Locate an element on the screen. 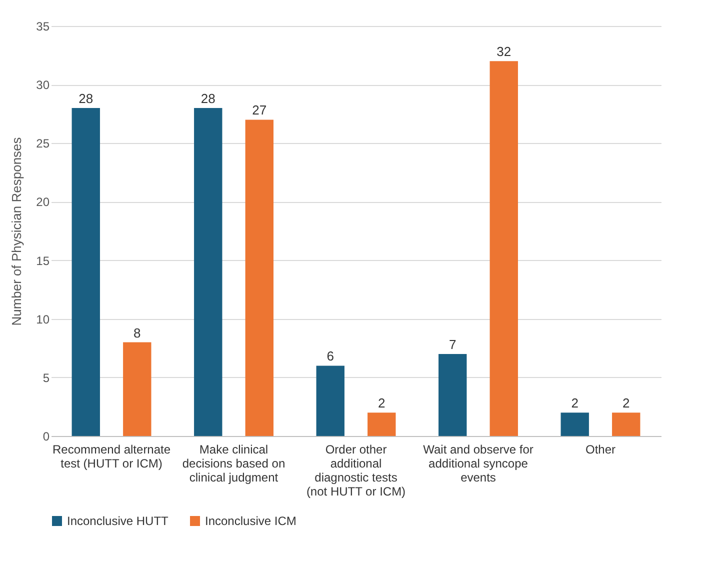  y-tick-label: 0 is located at coordinates (46, 437).